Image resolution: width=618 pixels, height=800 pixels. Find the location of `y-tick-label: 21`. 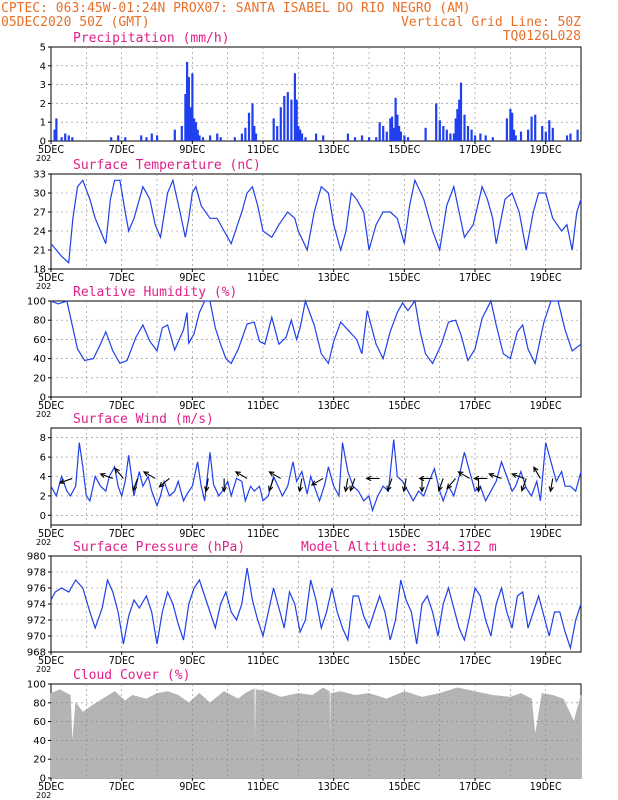

y-tick-label: 21 is located at coordinates (39, 251).